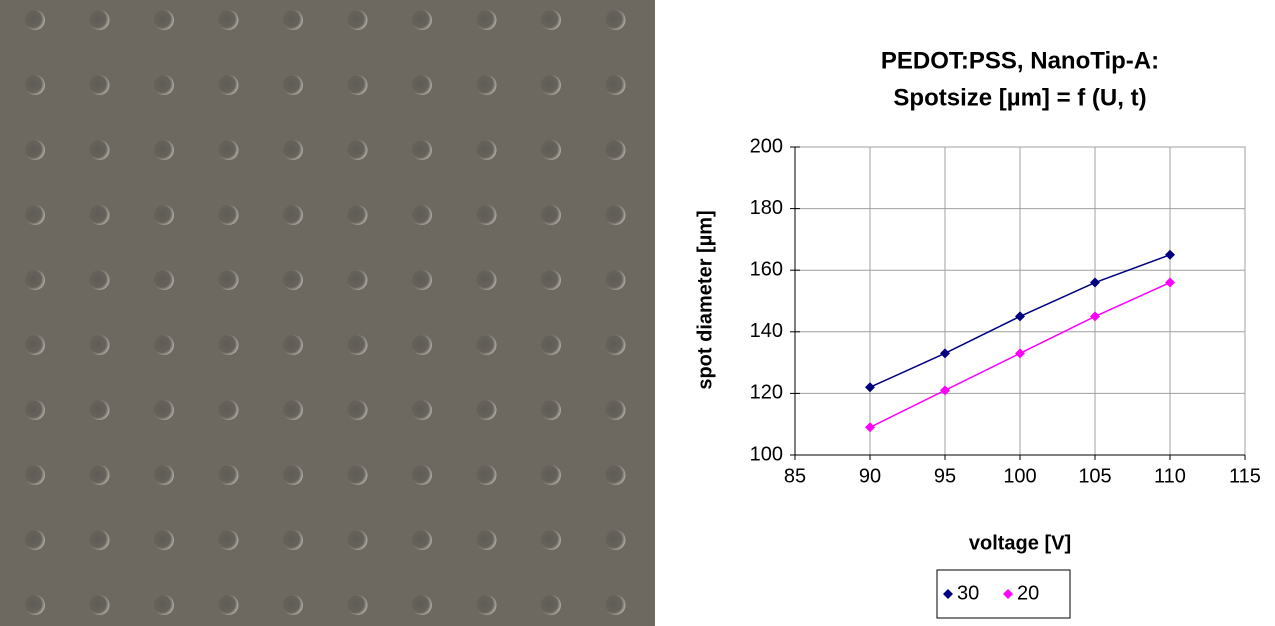 Image resolution: width=1275 pixels, height=626 pixels. Describe the element at coordinates (1020, 60) in the screenshot. I see `chart-title-line: PEDOT:PSS, NanoTip-A:` at that location.